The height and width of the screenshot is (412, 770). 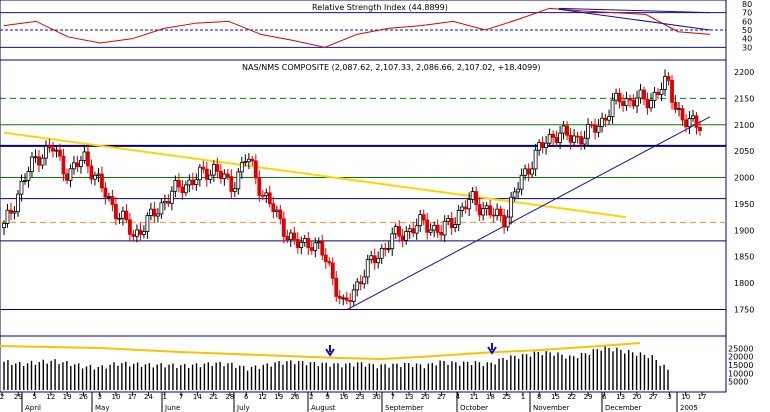 What do you see at coordinates (685, 397) in the screenshot?
I see `x-tick-label: 10` at bounding box center [685, 397].